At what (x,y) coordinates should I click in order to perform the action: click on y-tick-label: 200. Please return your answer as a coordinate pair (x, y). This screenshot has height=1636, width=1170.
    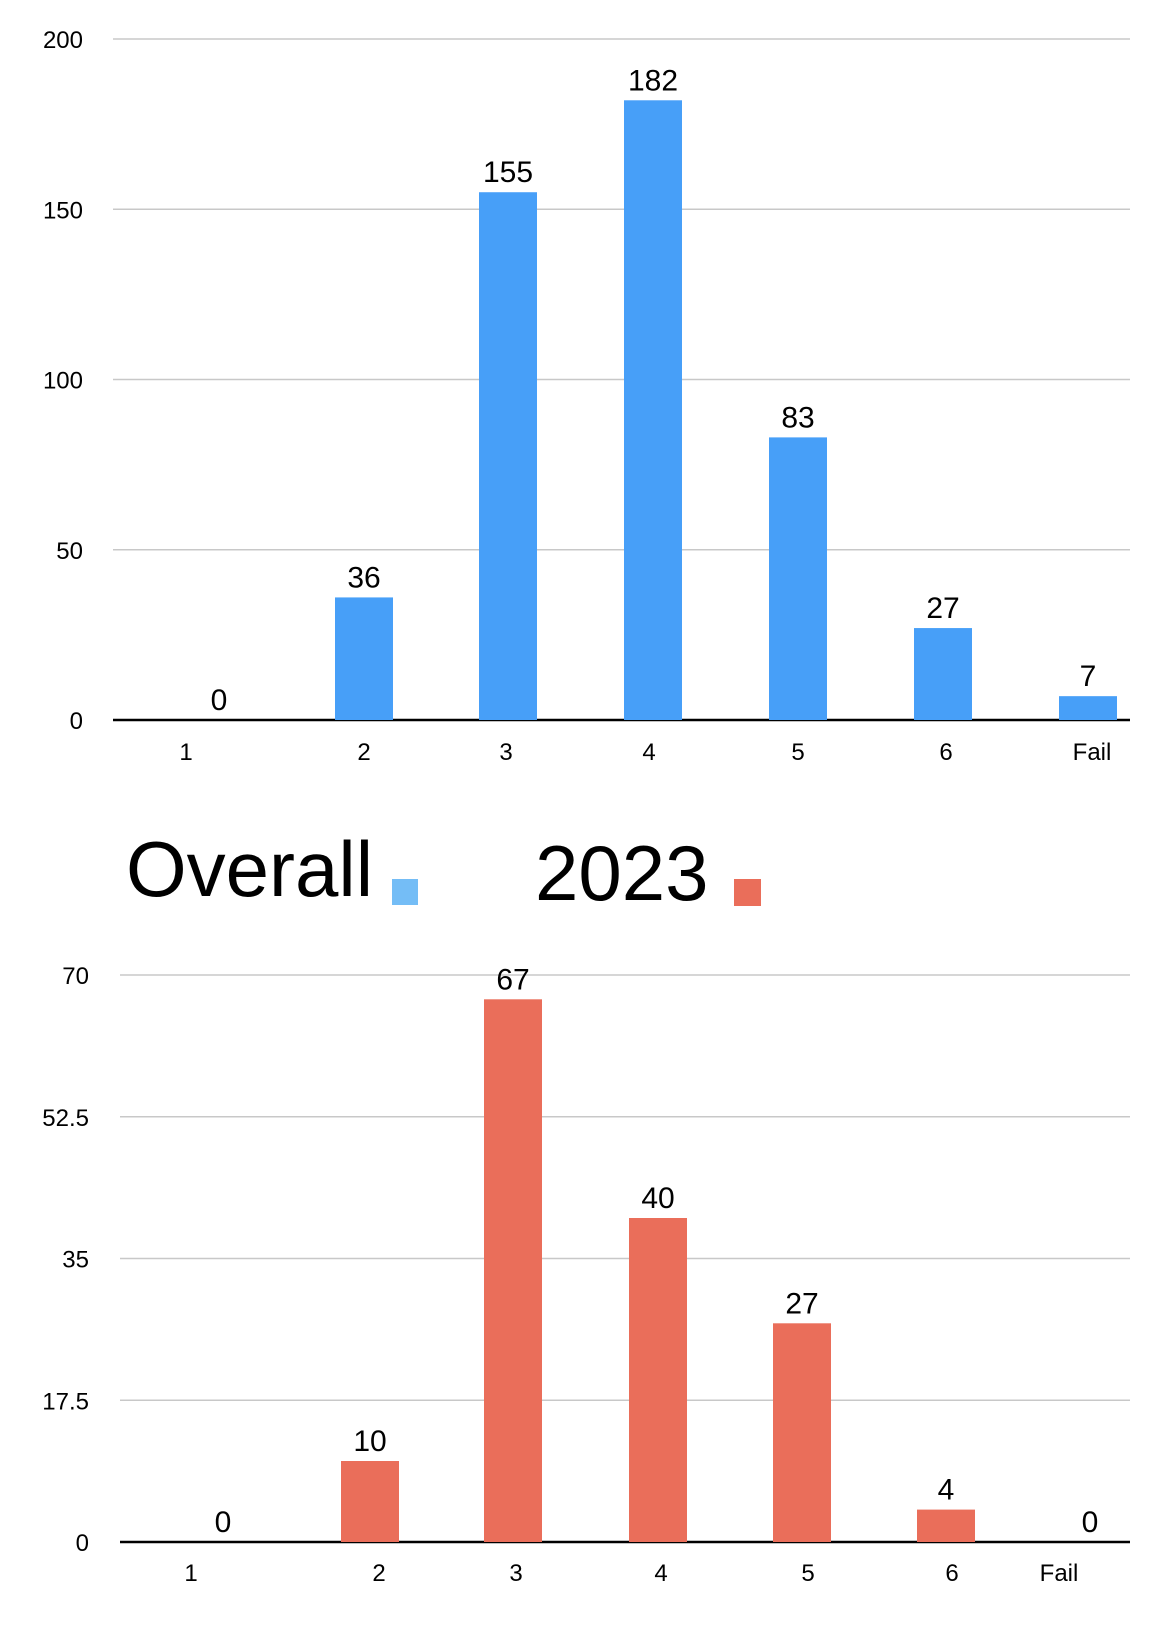
    Looking at the image, I should click on (63, 40).